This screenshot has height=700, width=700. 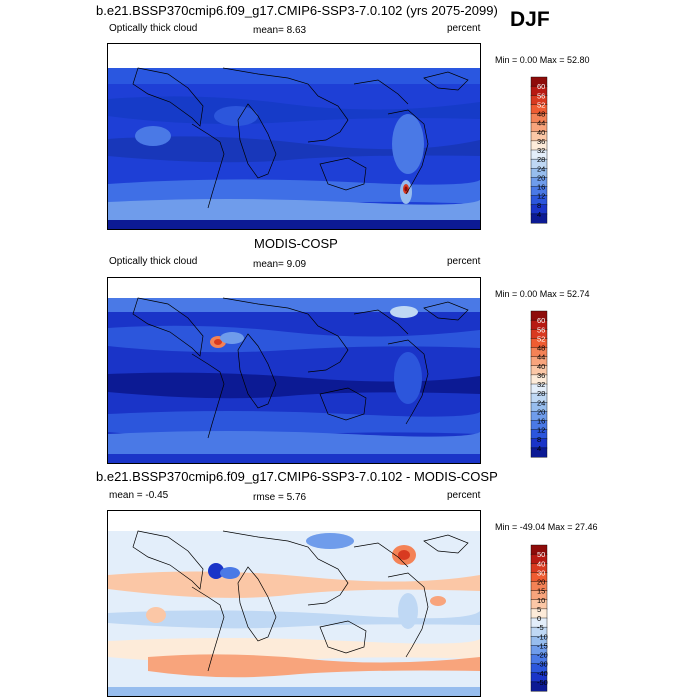 What do you see at coordinates (153, 28) in the screenshot?
I see `panel-1-variable-label: Optically thick cloud` at bounding box center [153, 28].